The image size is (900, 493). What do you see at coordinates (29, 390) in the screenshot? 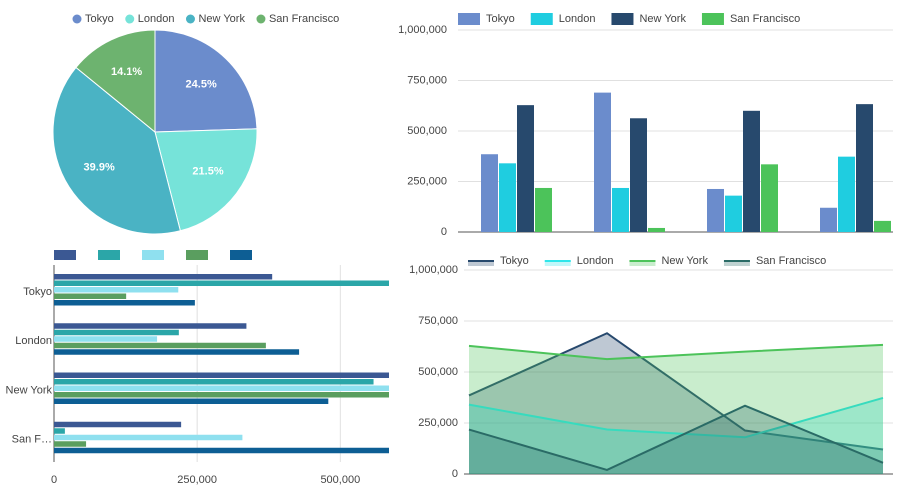
I see `y-tick-label: New York` at bounding box center [29, 390].